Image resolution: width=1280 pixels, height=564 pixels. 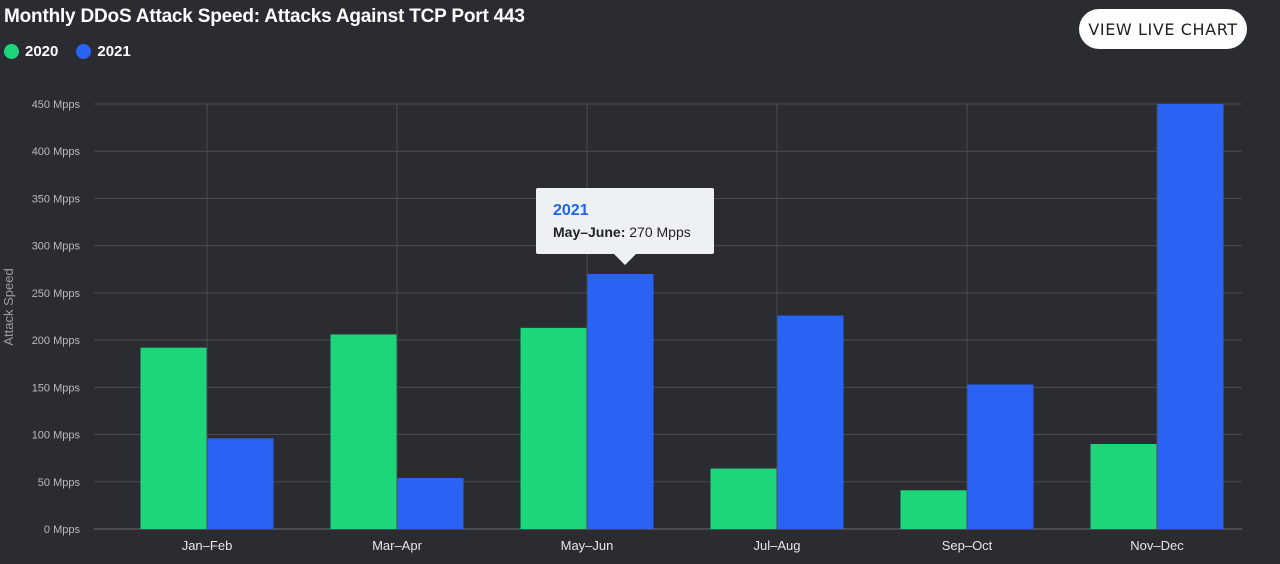 What do you see at coordinates (1163, 29) in the screenshot?
I see `view-live-chart-button: VIEW LIVE CHART` at bounding box center [1163, 29].